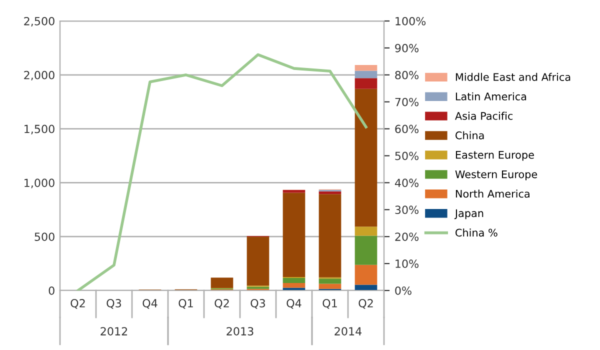  I want to click on text: 2013, so click(240, 331).